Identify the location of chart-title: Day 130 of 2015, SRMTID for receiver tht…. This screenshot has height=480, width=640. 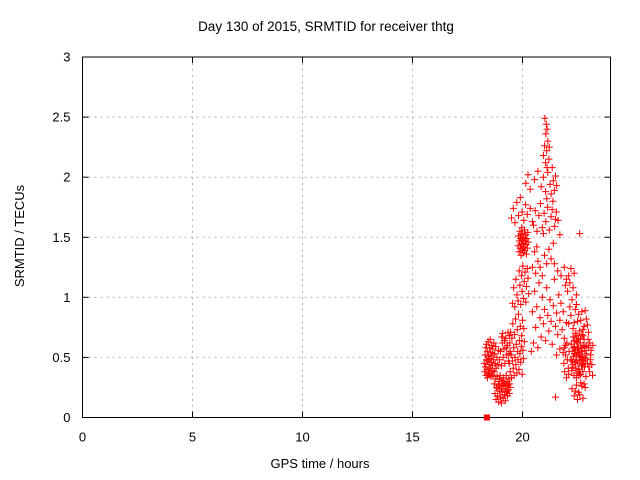
(326, 26).